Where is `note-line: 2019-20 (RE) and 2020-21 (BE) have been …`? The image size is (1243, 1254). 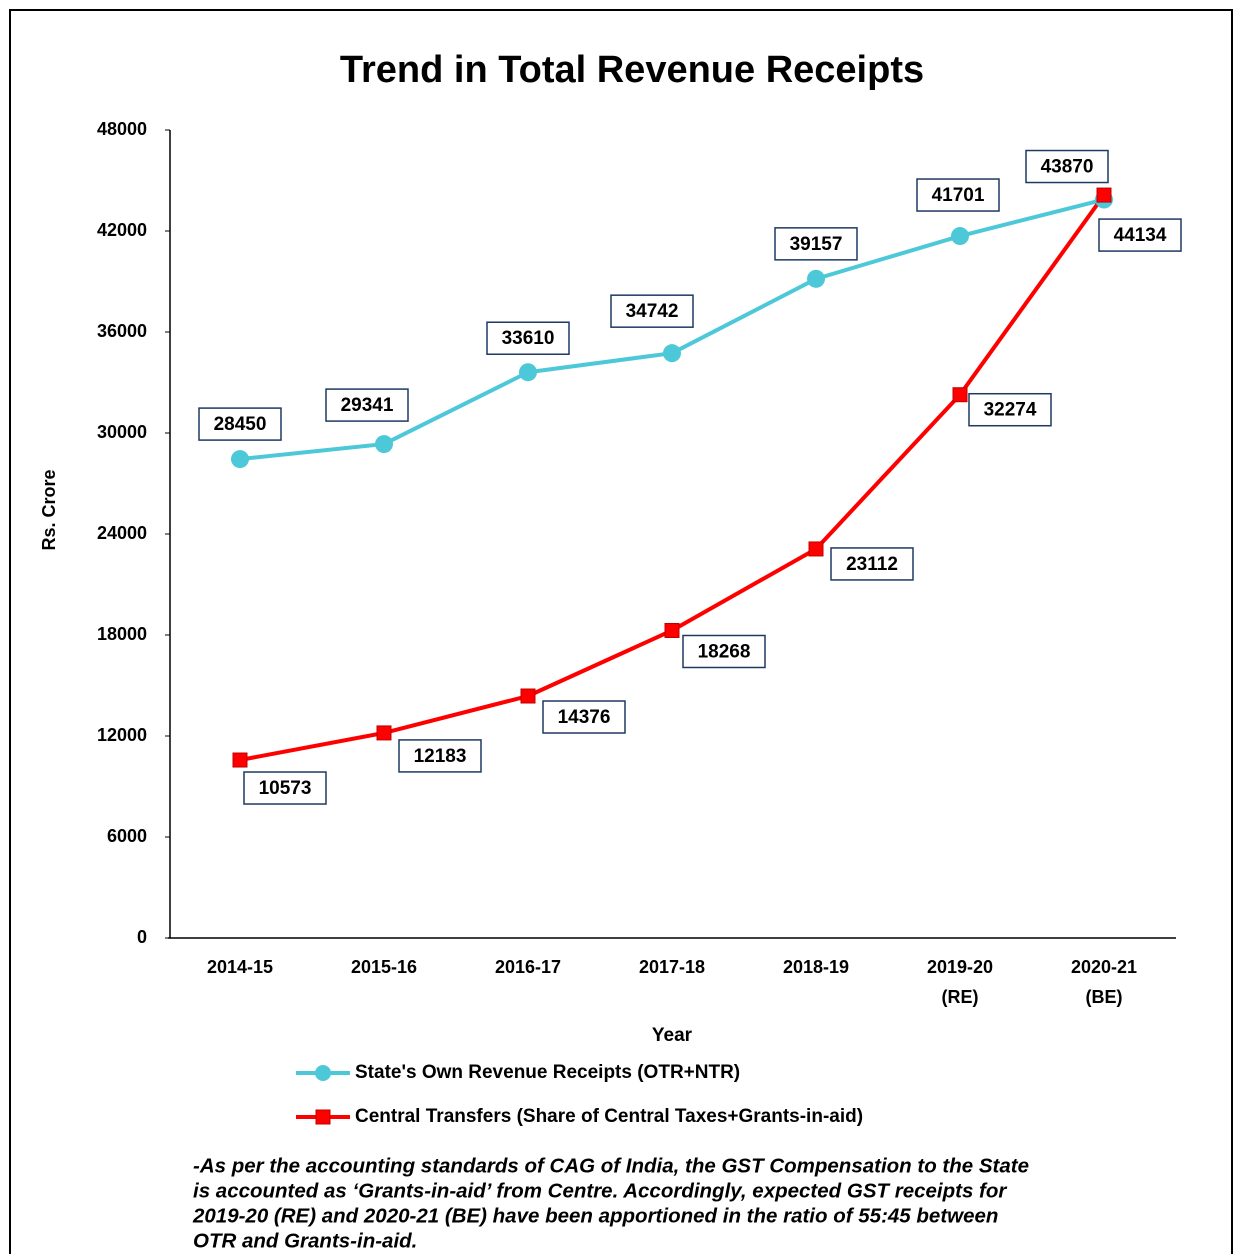
note-line: 2019-20 (RE) and 2020-21 (BE) have been … is located at coordinates (595, 1215).